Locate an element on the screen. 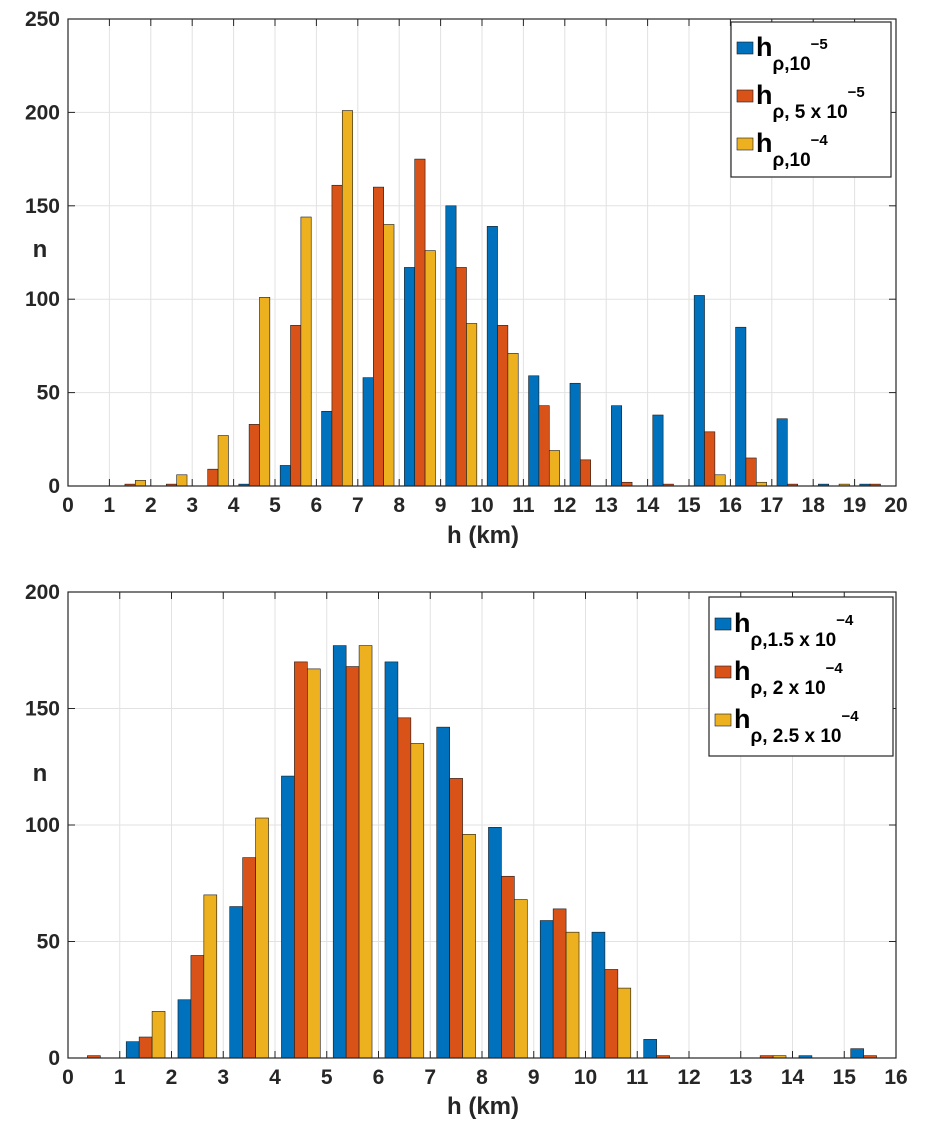  x-tick-label: 19 is located at coordinates (854, 505).